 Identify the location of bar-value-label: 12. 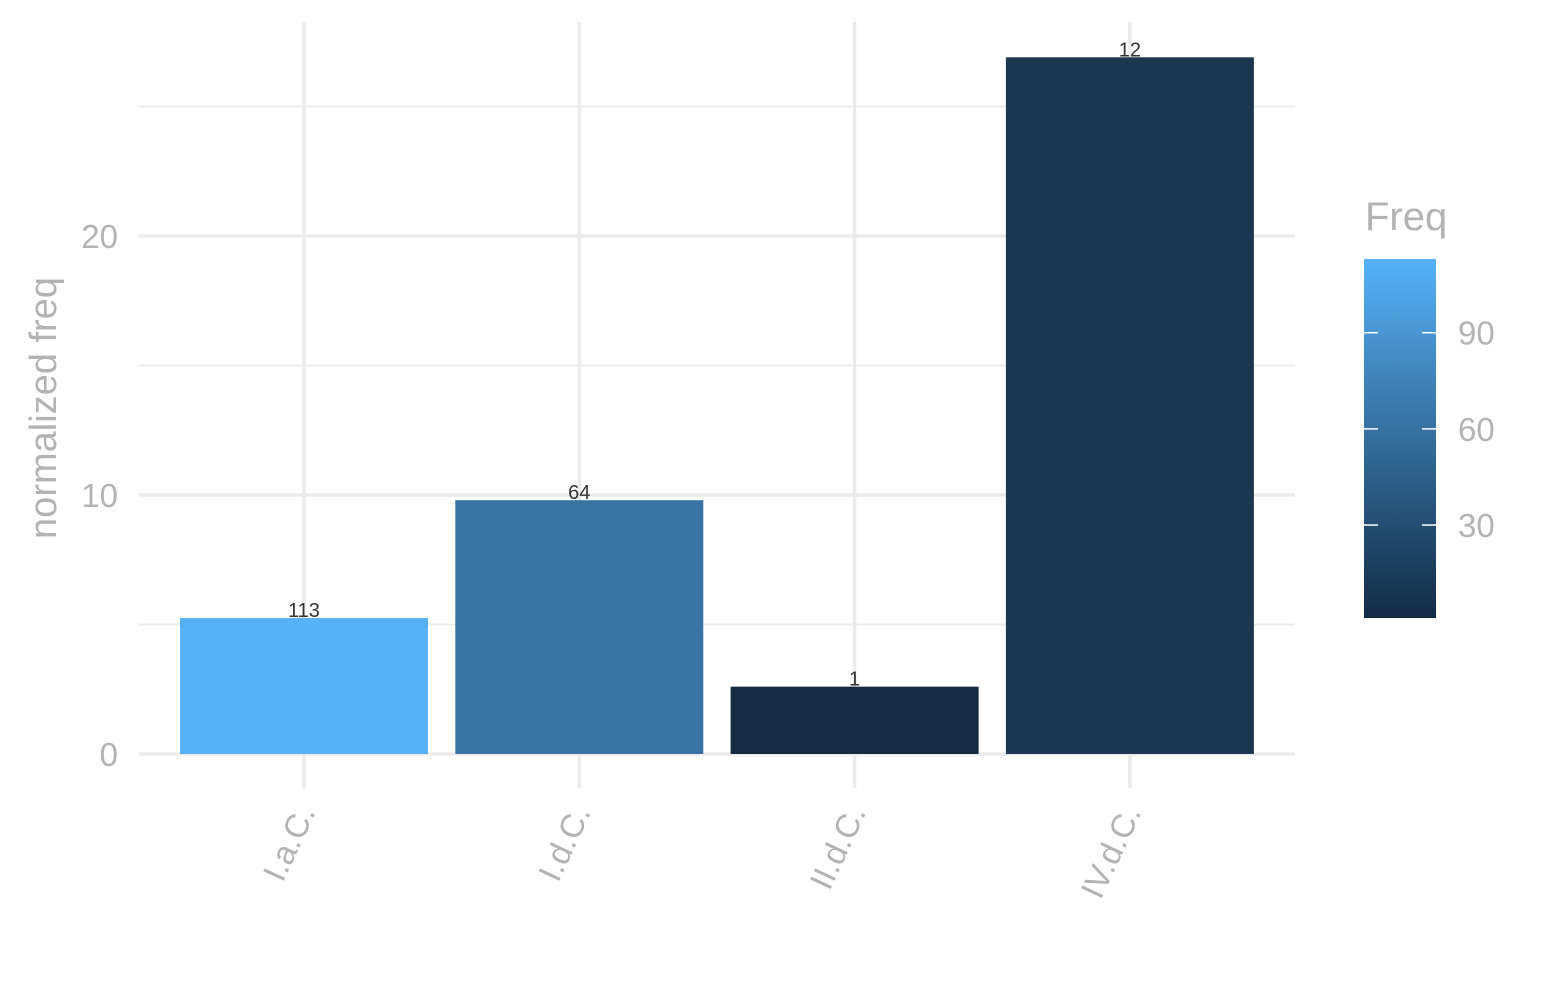
(1130, 50).